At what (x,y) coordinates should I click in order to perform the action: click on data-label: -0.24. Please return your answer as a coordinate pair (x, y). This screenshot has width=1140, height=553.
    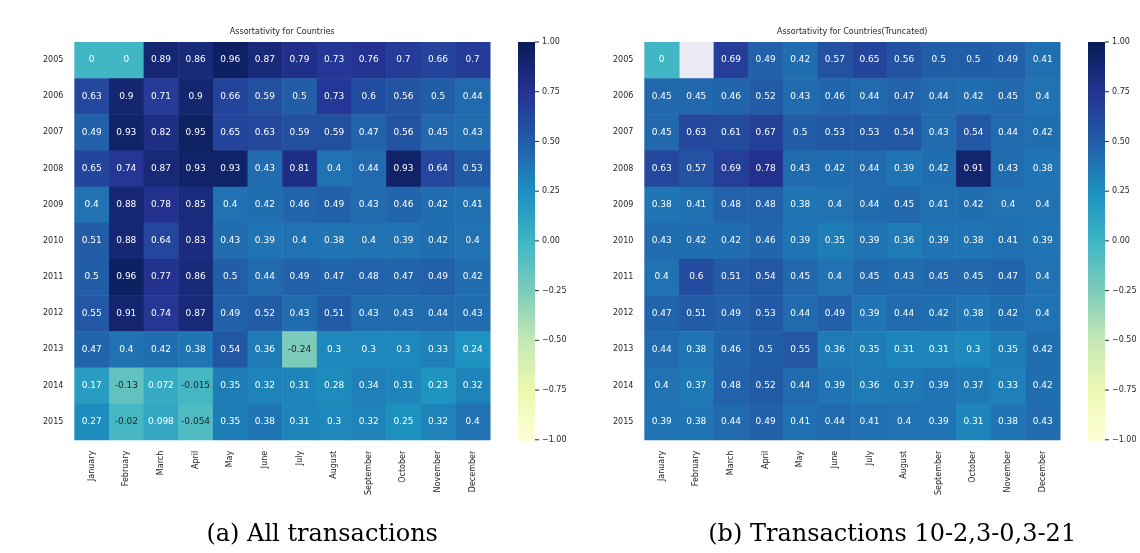
    Looking at the image, I should click on (299, 348).